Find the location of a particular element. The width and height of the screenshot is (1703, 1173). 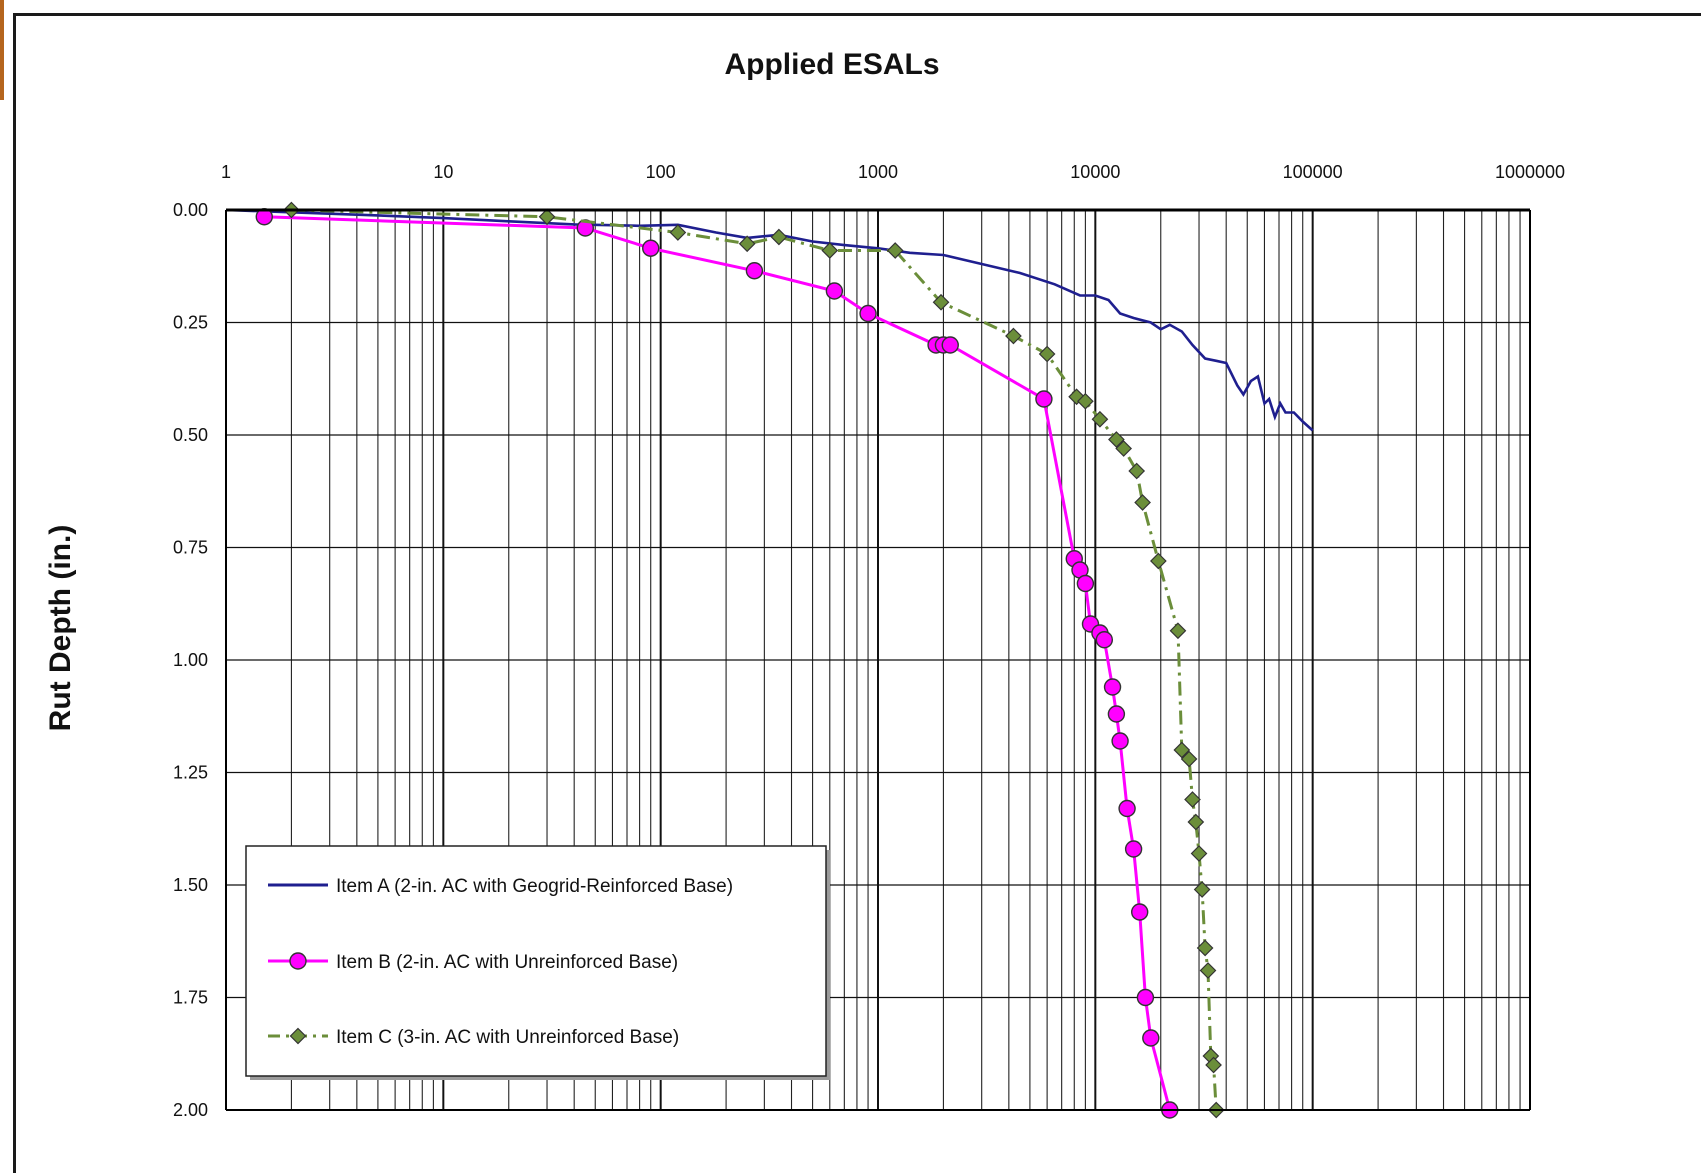

x-tick-label: 10 is located at coordinates (443, 172).